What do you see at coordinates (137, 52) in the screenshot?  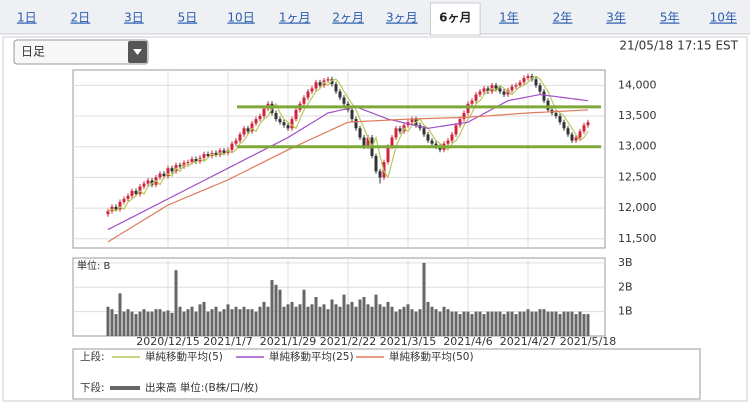 I see `dropdown-arrow` at bounding box center [137, 52].